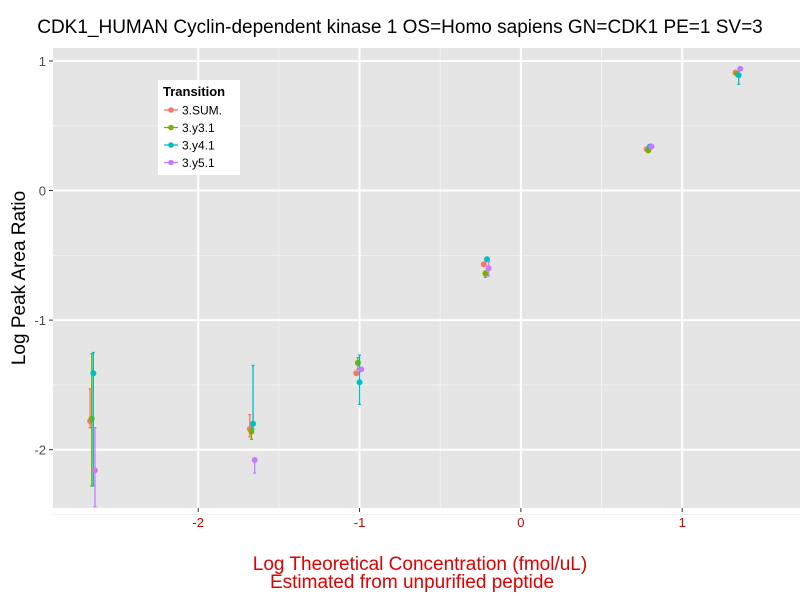 This screenshot has height=600, width=800. I want to click on x-tick-label: -1, so click(360, 522).